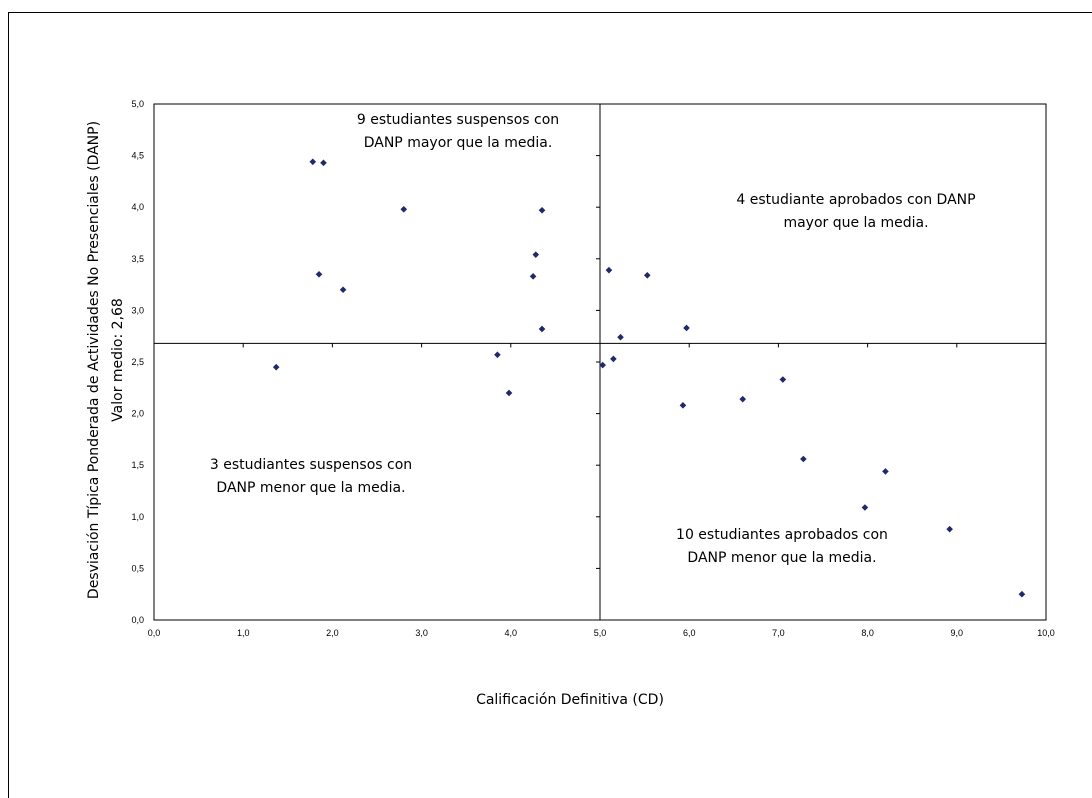 The height and width of the screenshot is (798, 1092). I want to click on annotation-bottom-left: 3 estudiantes suspensos con, so click(311, 465).